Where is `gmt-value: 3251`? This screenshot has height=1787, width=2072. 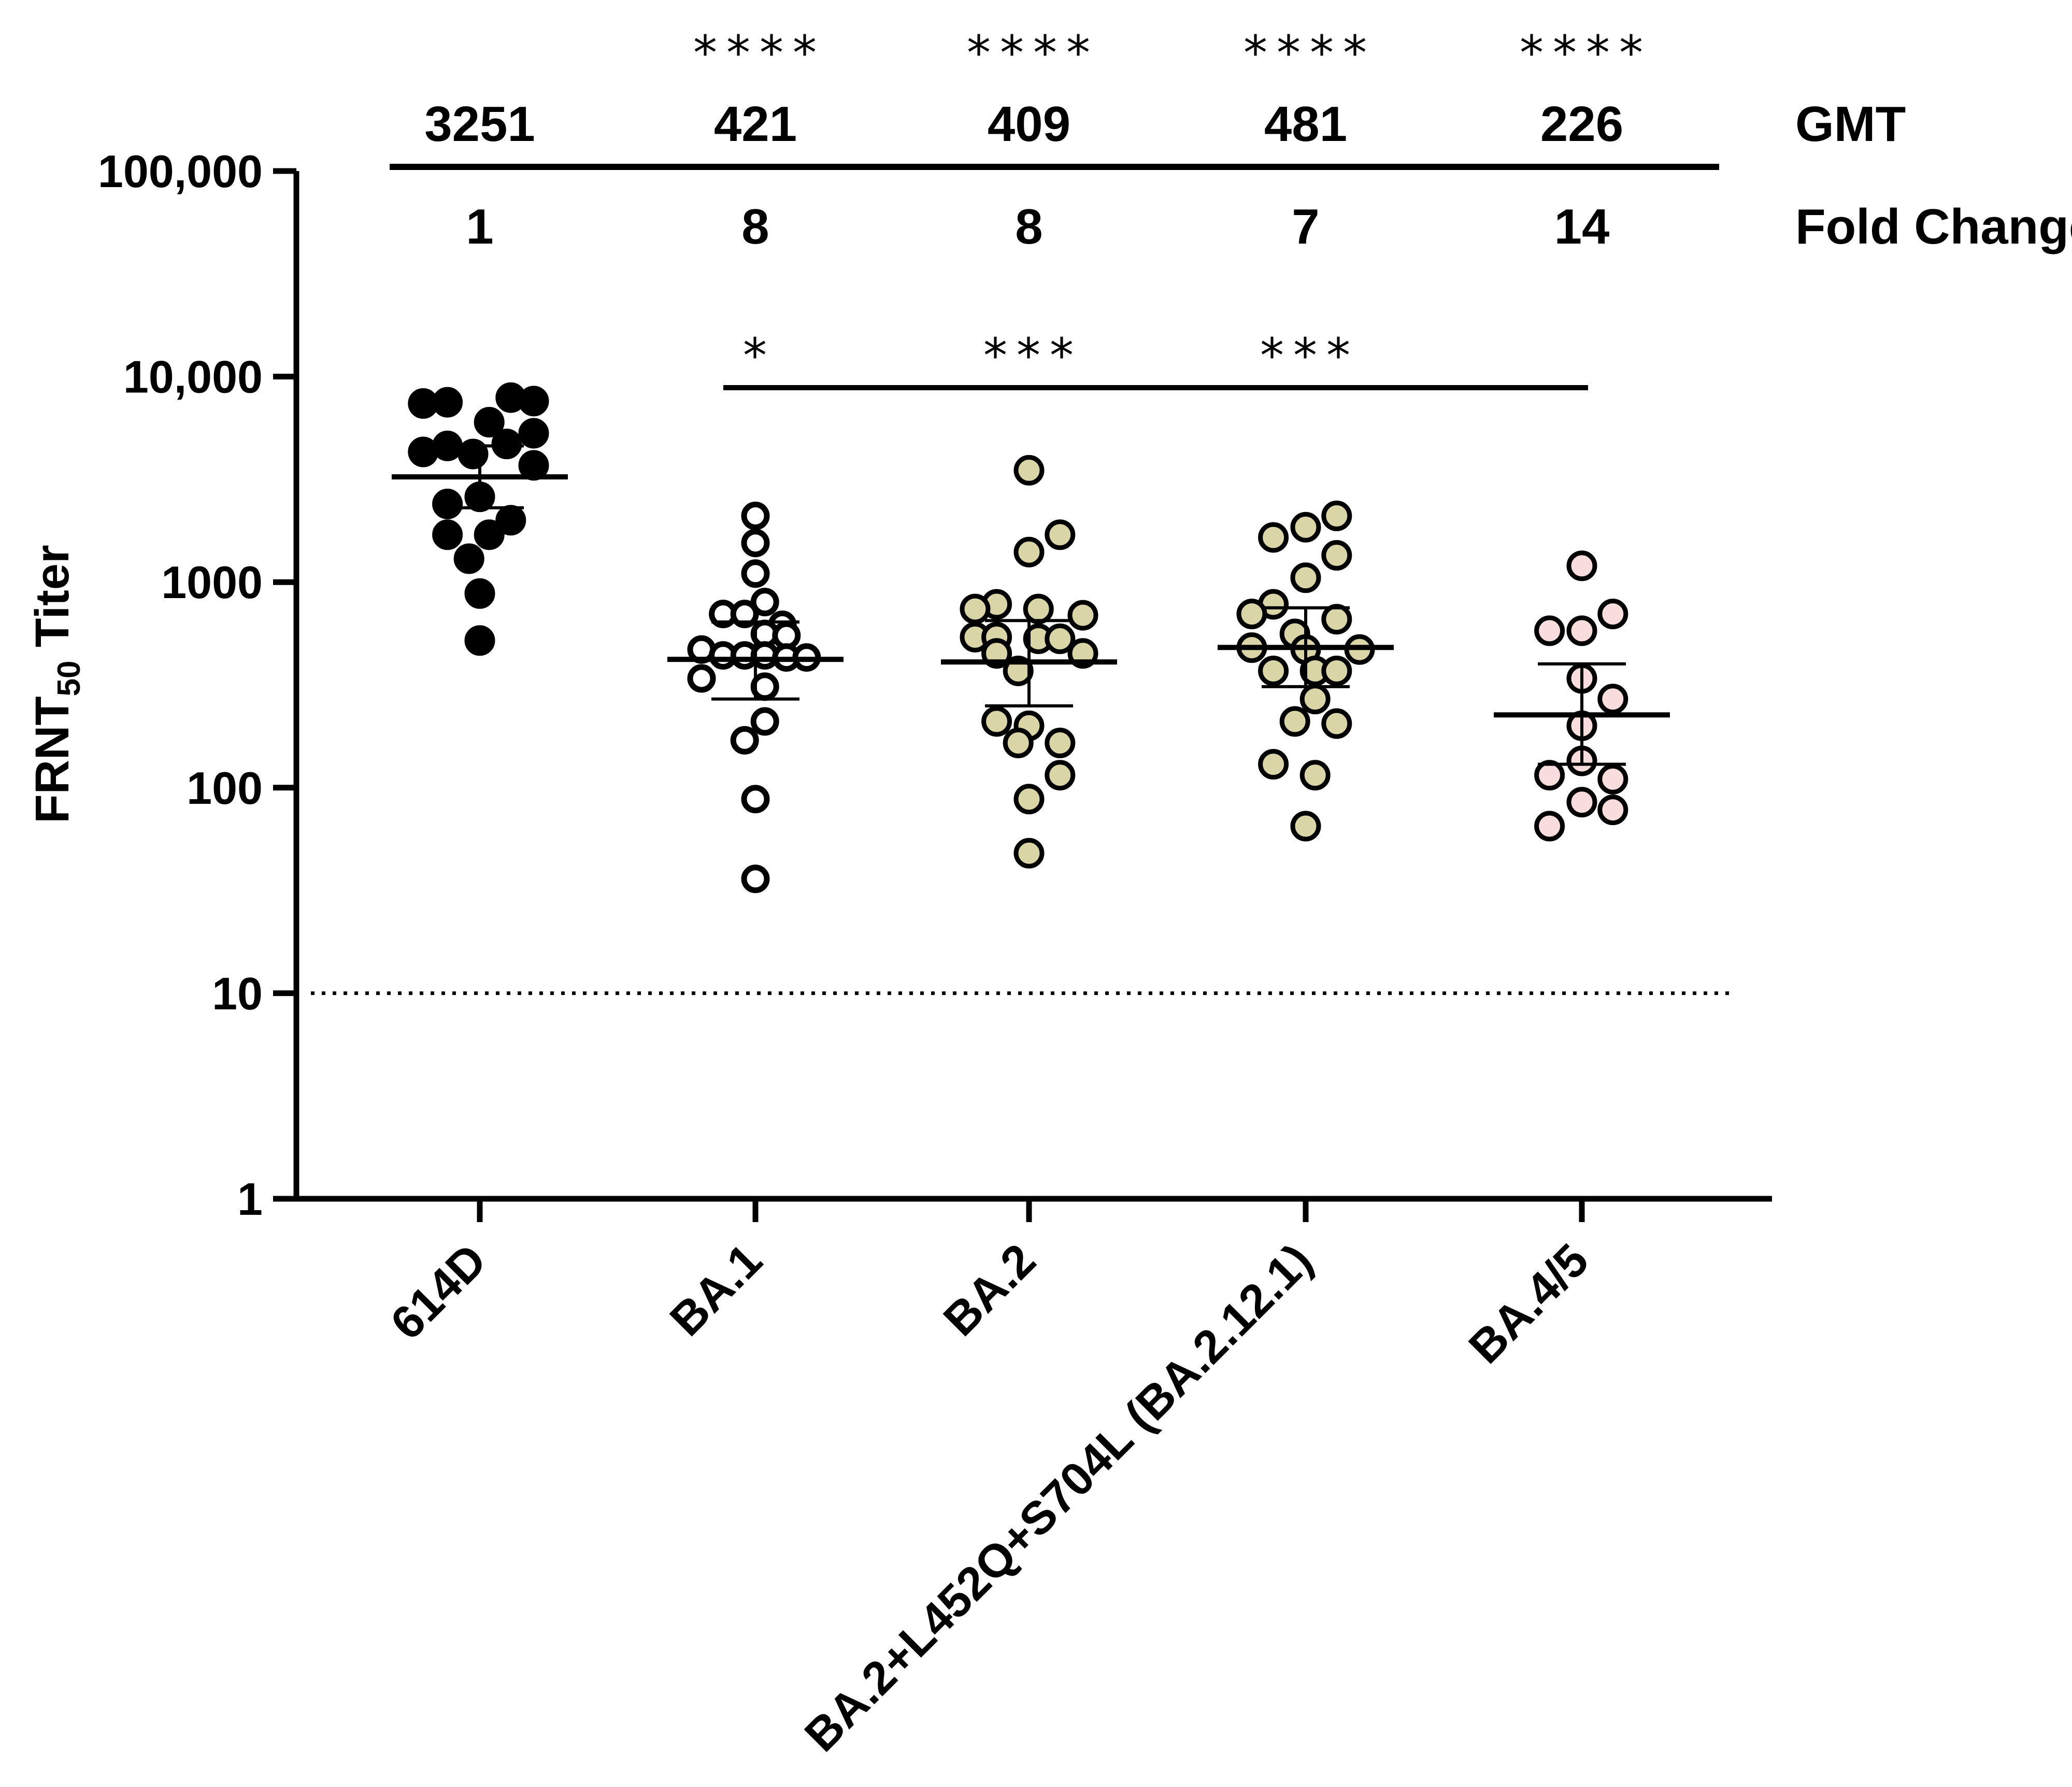 gmt-value: 3251 is located at coordinates (479, 124).